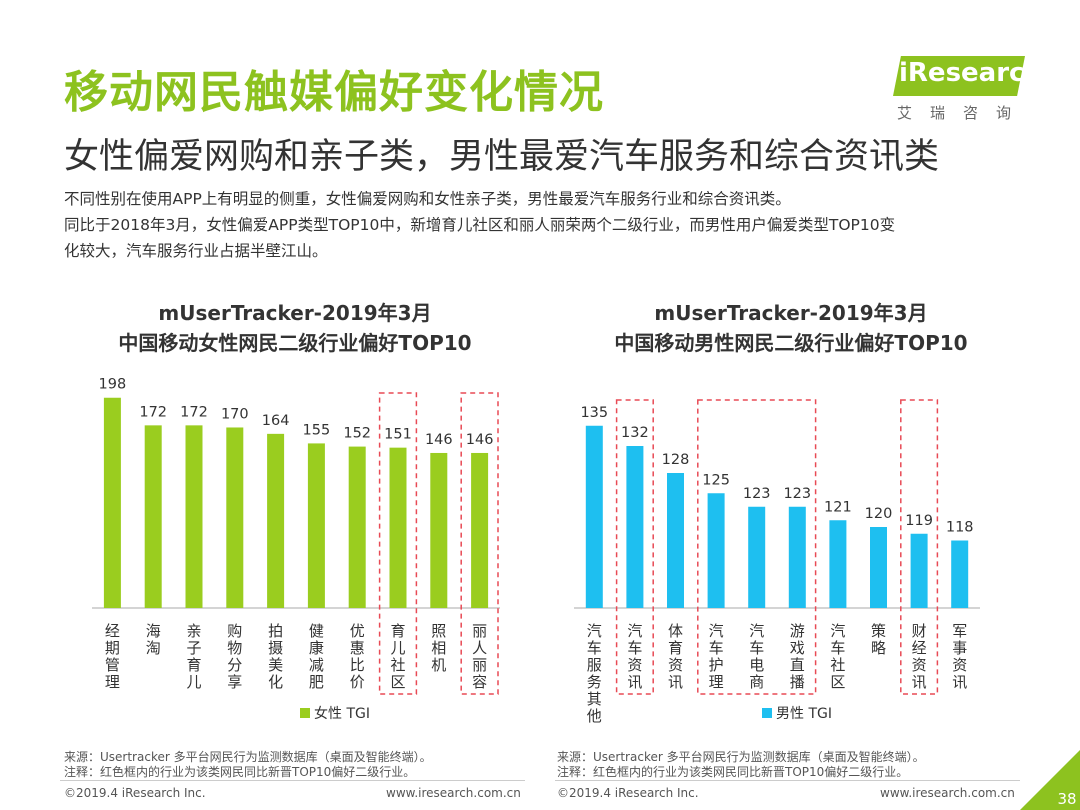 The width and height of the screenshot is (1080, 810). Describe the element at coordinates (756, 656) in the screenshot. I see `male-category-label: 汽车电商` at that location.